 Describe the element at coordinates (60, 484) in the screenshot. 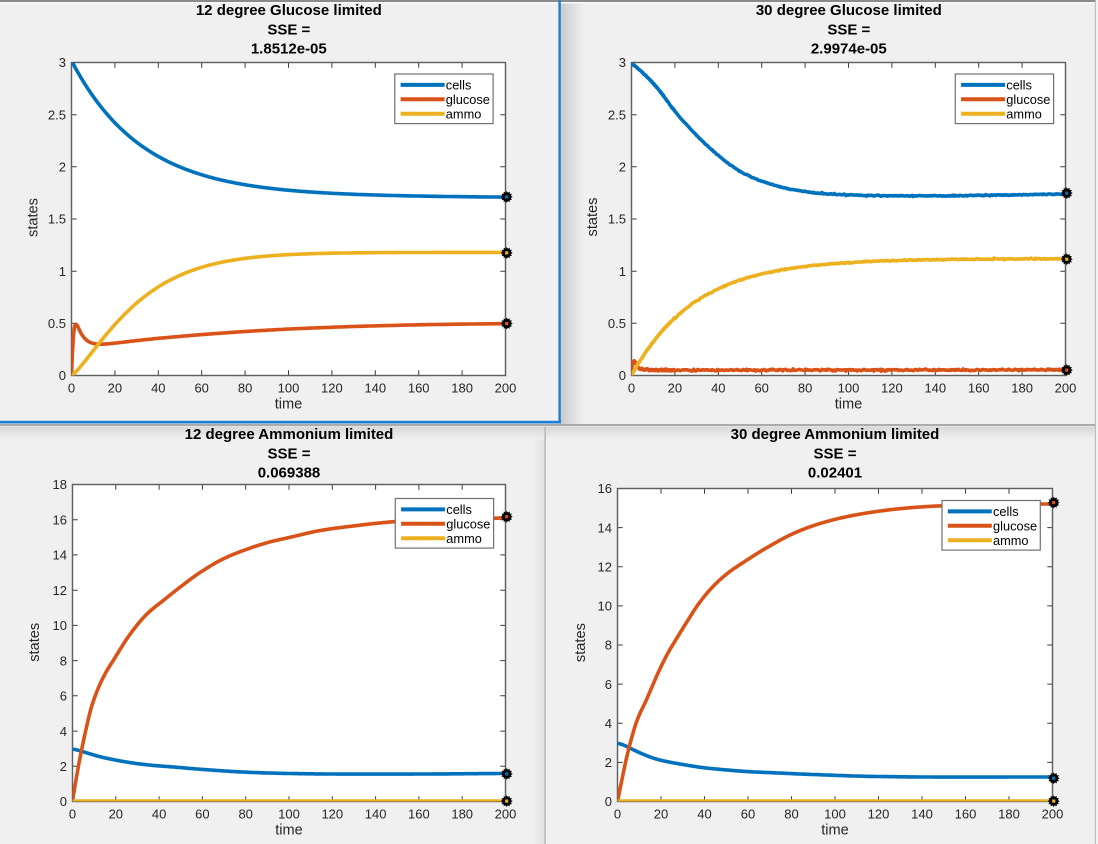

I see `svg-text: 18` at that location.